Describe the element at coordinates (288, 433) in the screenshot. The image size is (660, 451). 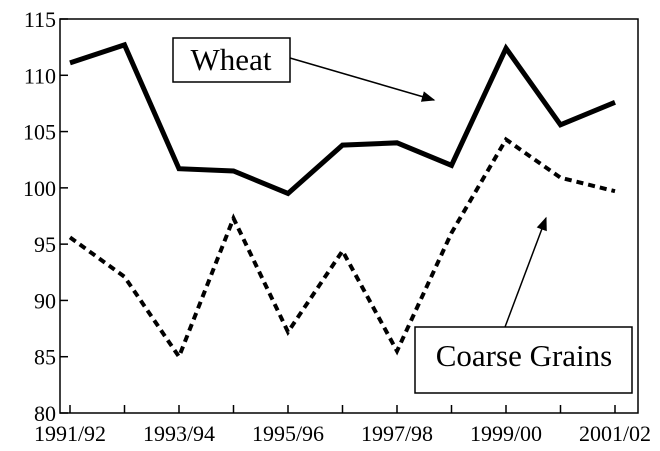
I see `x-tick-label: 1995/96` at that location.